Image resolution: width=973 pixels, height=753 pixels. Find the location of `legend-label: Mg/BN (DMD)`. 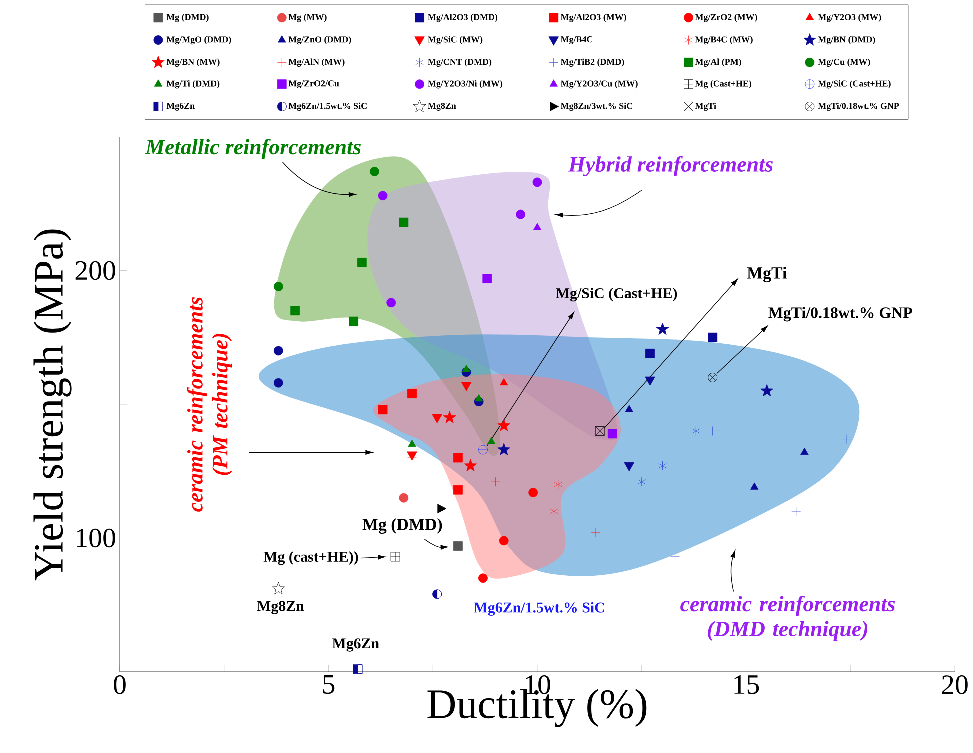

legend-label: Mg/BN (DMD) is located at coordinates (847, 40).